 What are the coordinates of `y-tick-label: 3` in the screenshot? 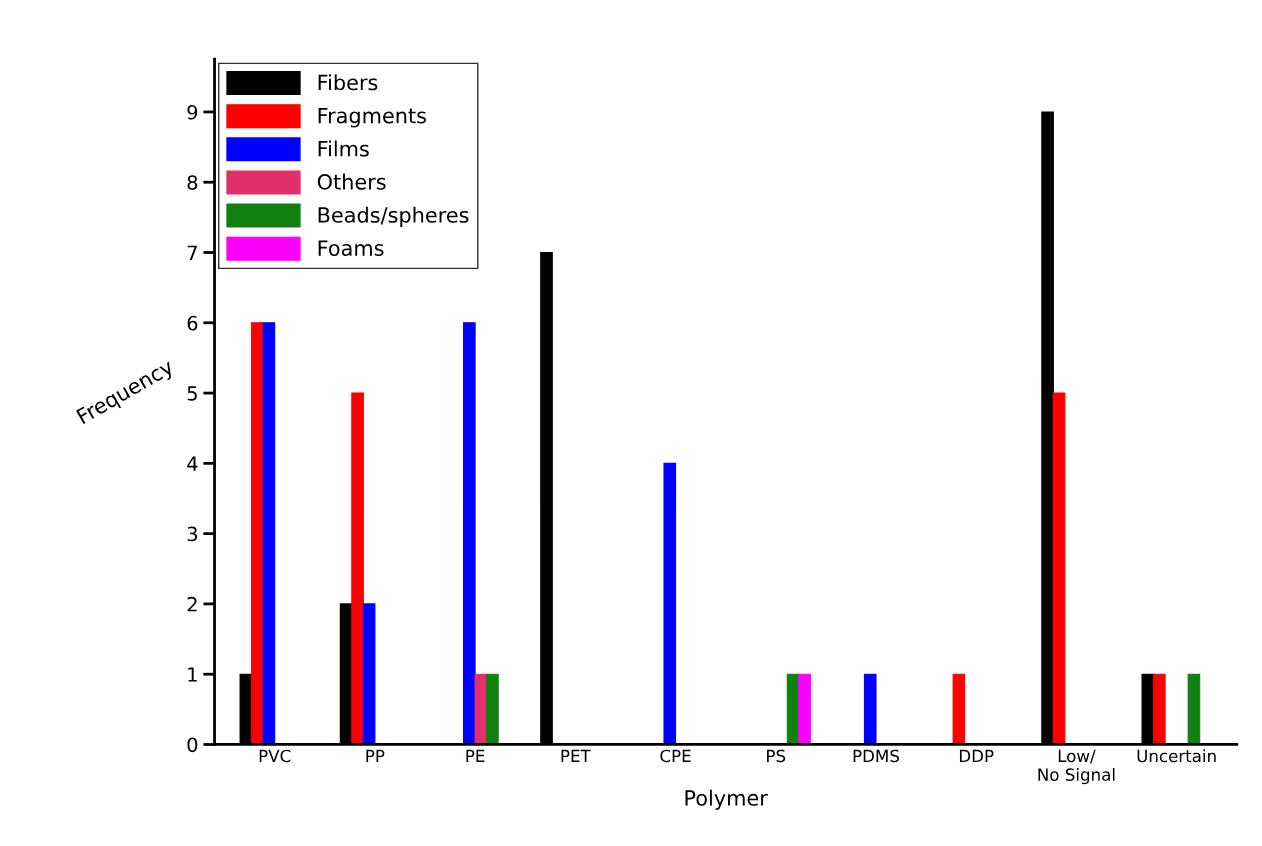 It's located at (192, 534).